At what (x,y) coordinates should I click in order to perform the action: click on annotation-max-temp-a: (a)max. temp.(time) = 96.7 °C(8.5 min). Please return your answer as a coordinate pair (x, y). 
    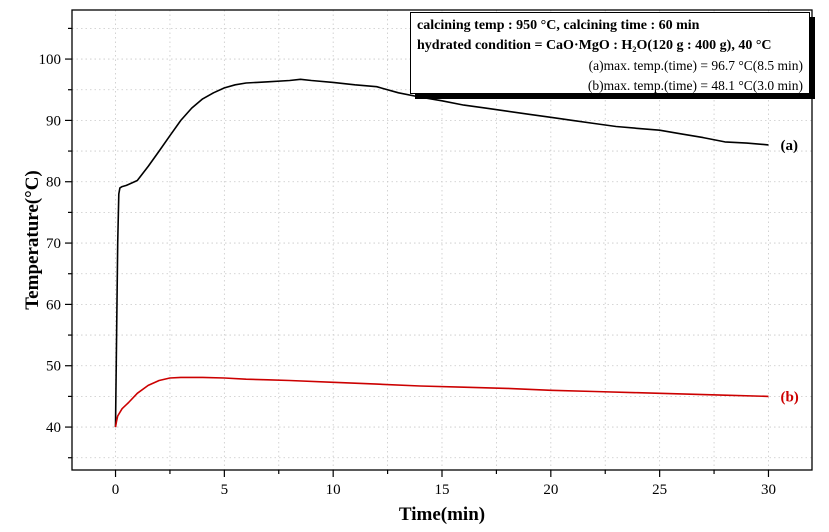
    Looking at the image, I should click on (695, 65).